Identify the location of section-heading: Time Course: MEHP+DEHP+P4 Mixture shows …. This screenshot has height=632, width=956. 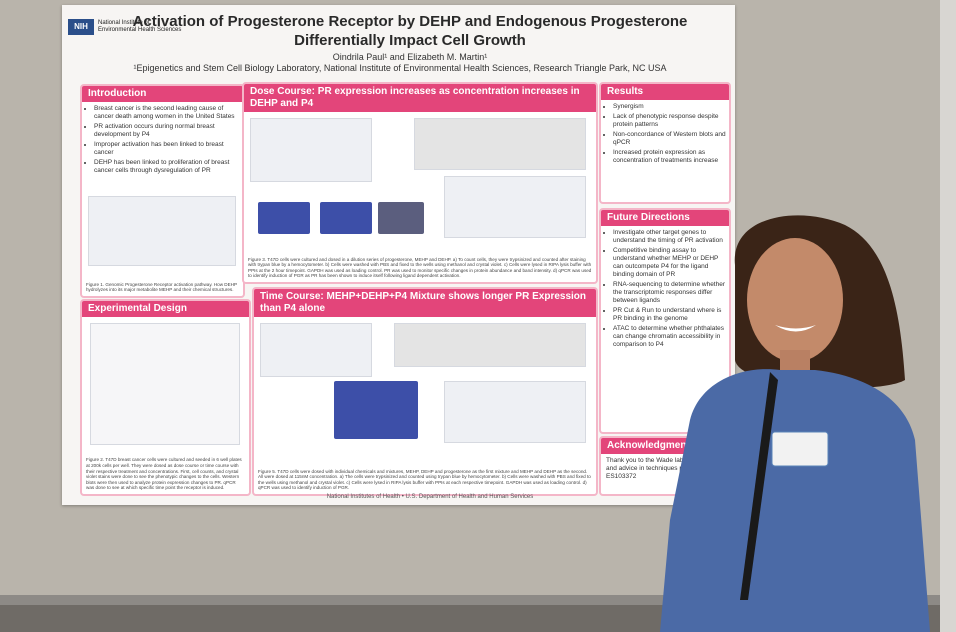
(425, 303).